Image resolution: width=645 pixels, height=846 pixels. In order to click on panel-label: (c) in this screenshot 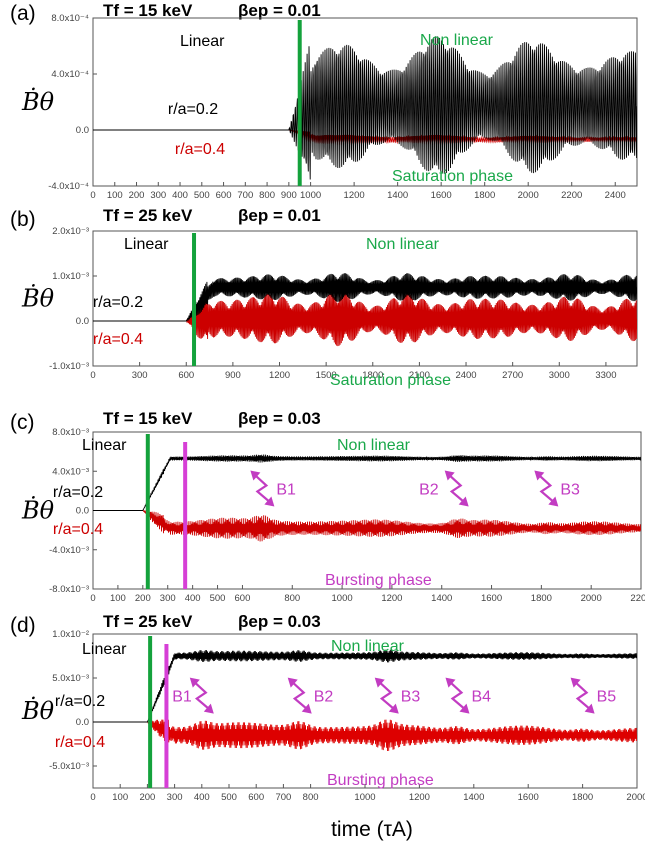, I will do `click(22, 422)`.